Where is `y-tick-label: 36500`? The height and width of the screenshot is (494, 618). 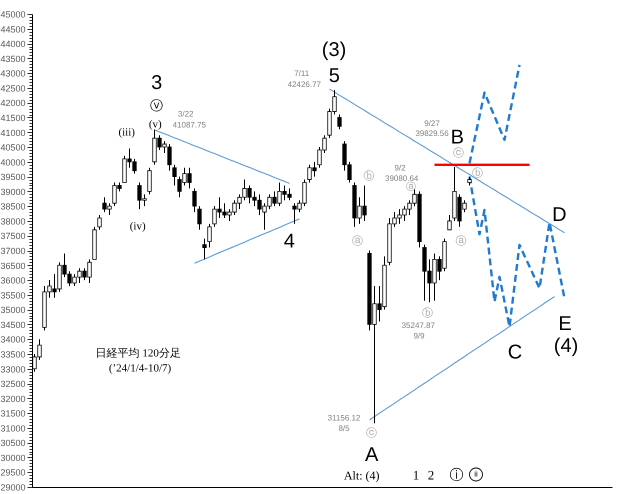
y-tick-label: 36500 is located at coordinates (13, 265).